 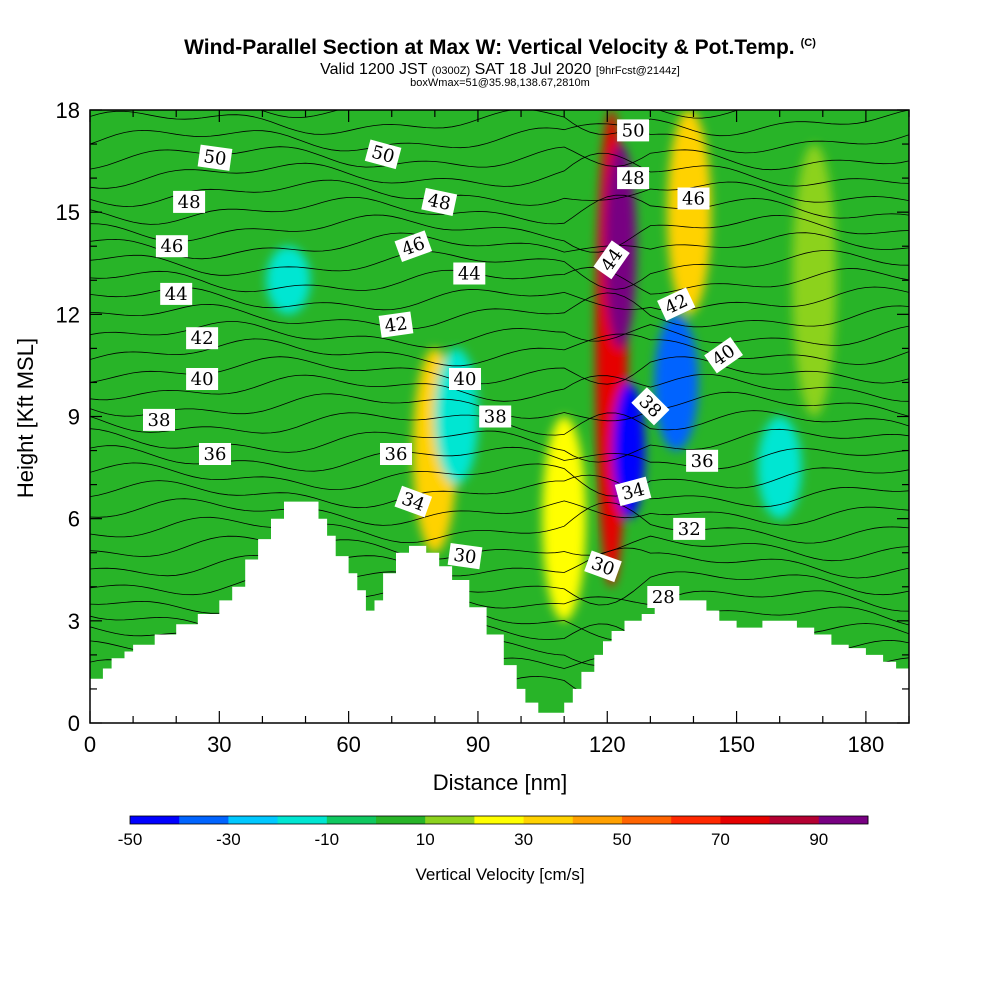 I want to click on x-tick-label: 120, so click(x=607, y=744).